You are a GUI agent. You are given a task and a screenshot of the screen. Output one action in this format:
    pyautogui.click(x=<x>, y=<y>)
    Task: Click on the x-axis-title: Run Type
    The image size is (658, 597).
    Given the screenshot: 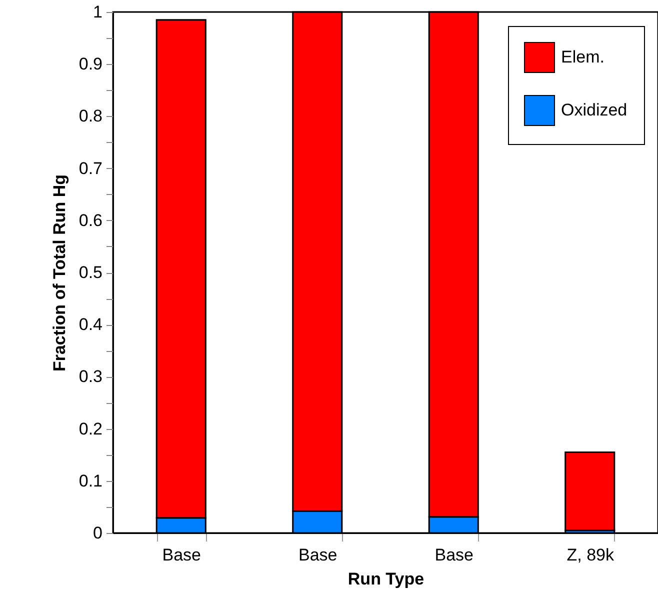 What is the action you would take?
    pyautogui.click(x=386, y=579)
    